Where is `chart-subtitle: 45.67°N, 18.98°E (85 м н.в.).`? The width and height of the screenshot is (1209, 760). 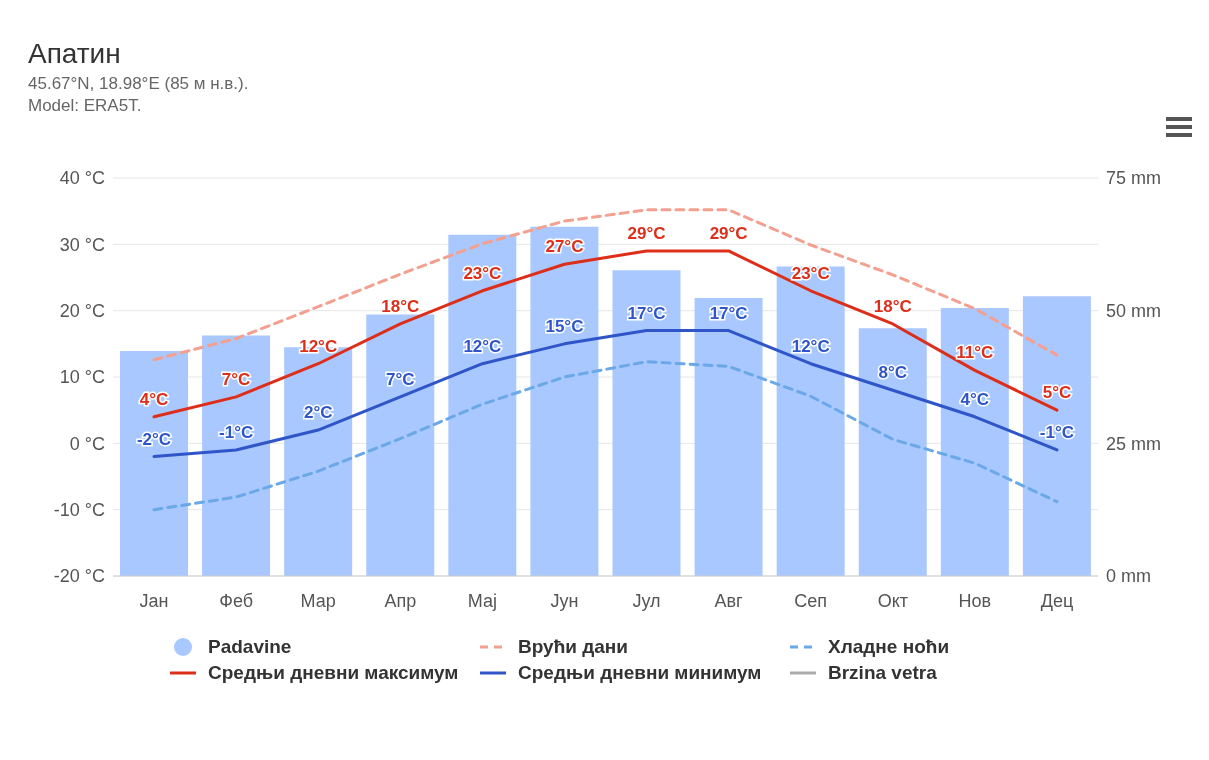 chart-subtitle: 45.67°N, 18.98°E (85 м н.в.). is located at coordinates (139, 84).